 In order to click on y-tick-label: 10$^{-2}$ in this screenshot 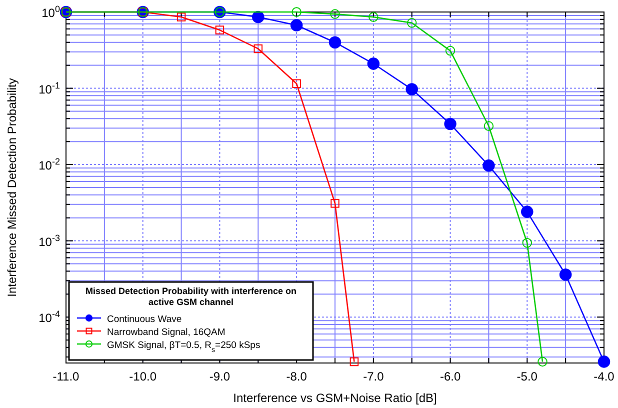, I will do `click(49, 164)`.